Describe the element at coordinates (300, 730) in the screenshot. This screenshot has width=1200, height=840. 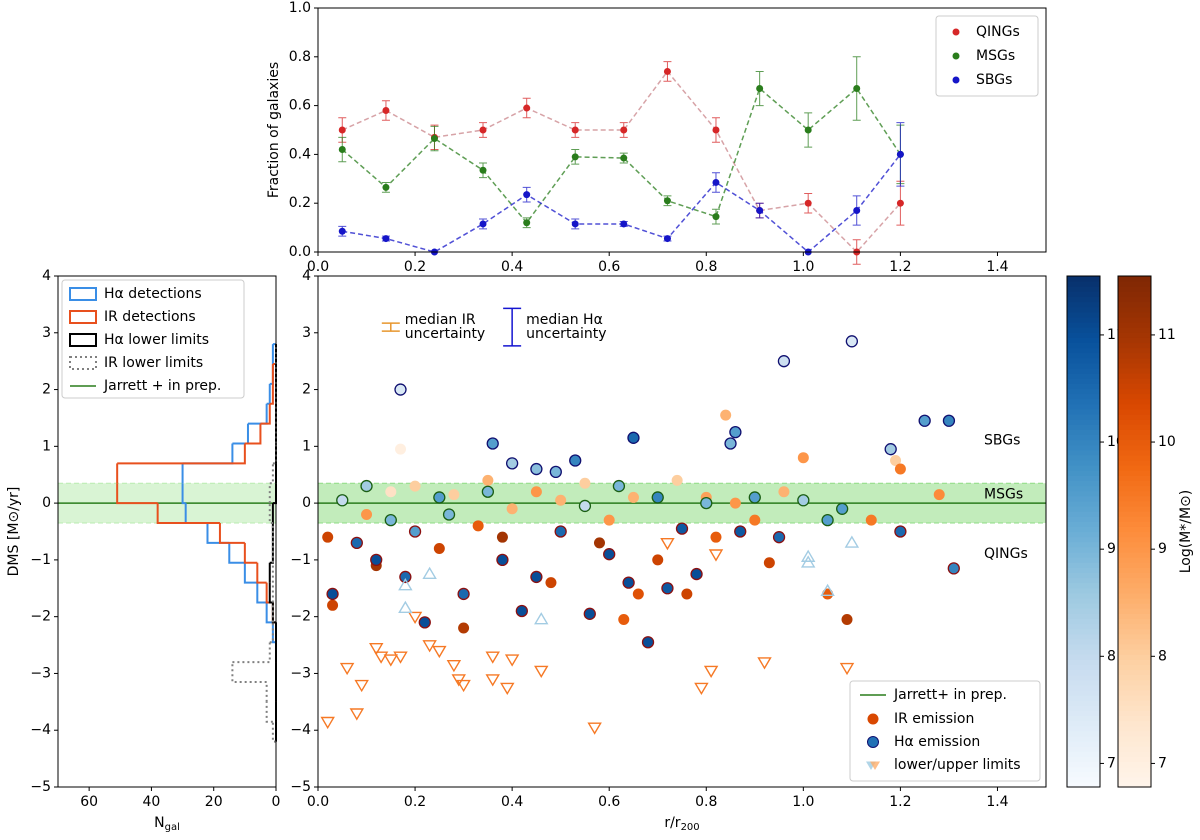
I see `y-tick-label: −4` at that location.